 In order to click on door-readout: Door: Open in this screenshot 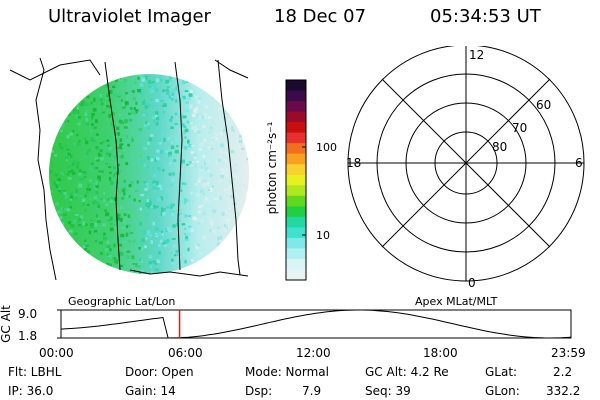, I will do `click(159, 372)`.